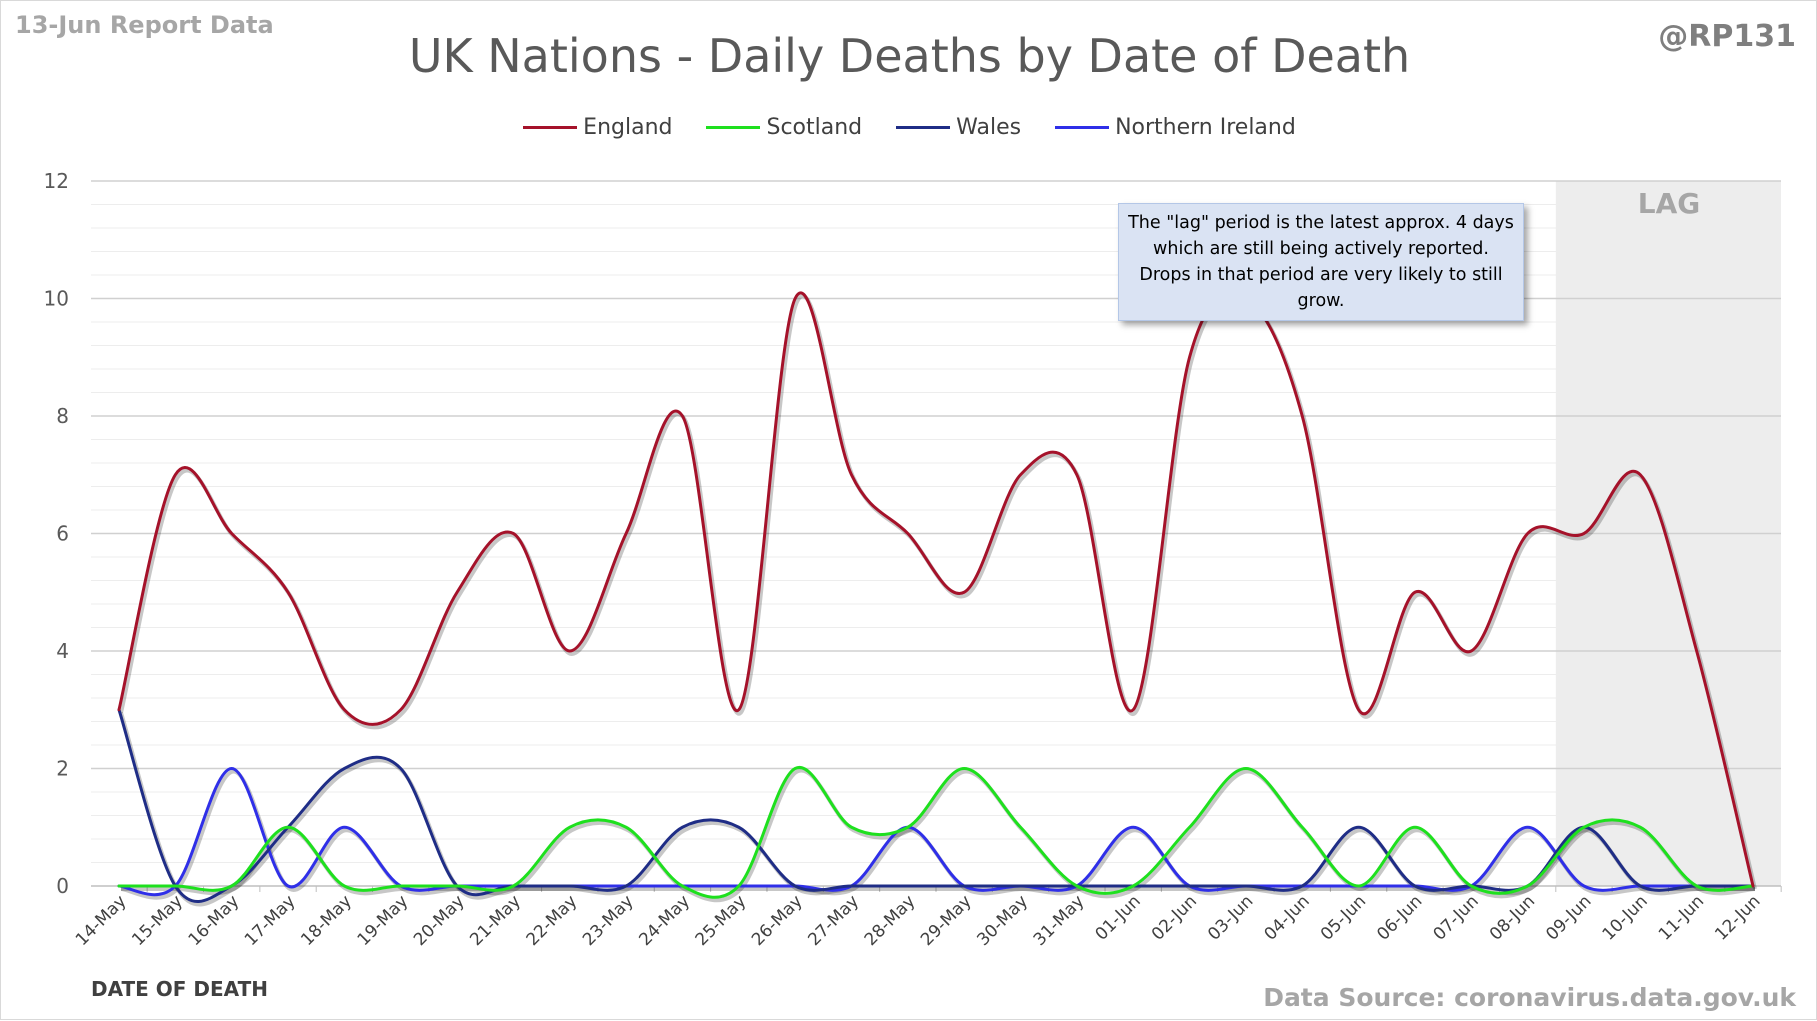  What do you see at coordinates (62, 886) in the screenshot?
I see `y-tick-label: 0` at bounding box center [62, 886].